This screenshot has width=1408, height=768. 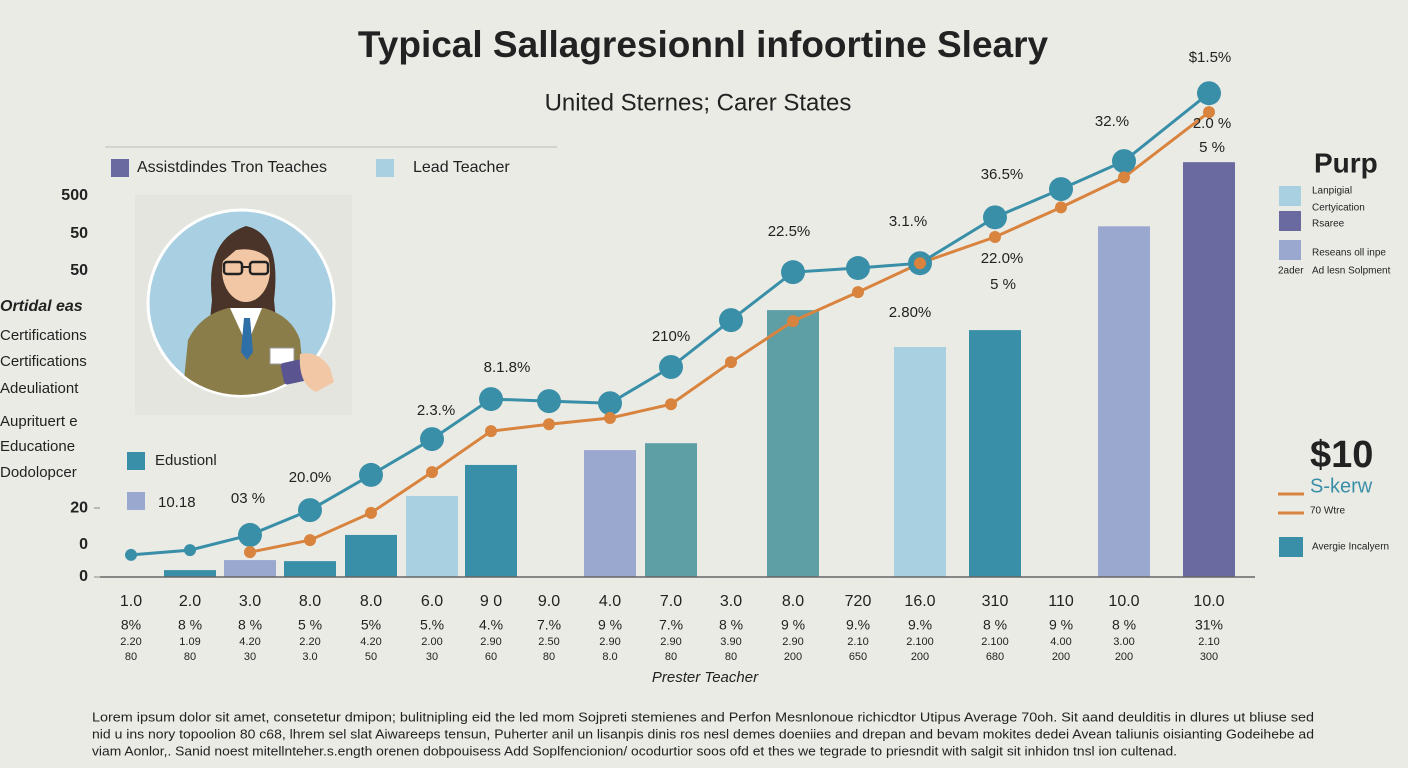 What do you see at coordinates (858, 601) in the screenshot?
I see `x-tick-label: 720` at bounding box center [858, 601].